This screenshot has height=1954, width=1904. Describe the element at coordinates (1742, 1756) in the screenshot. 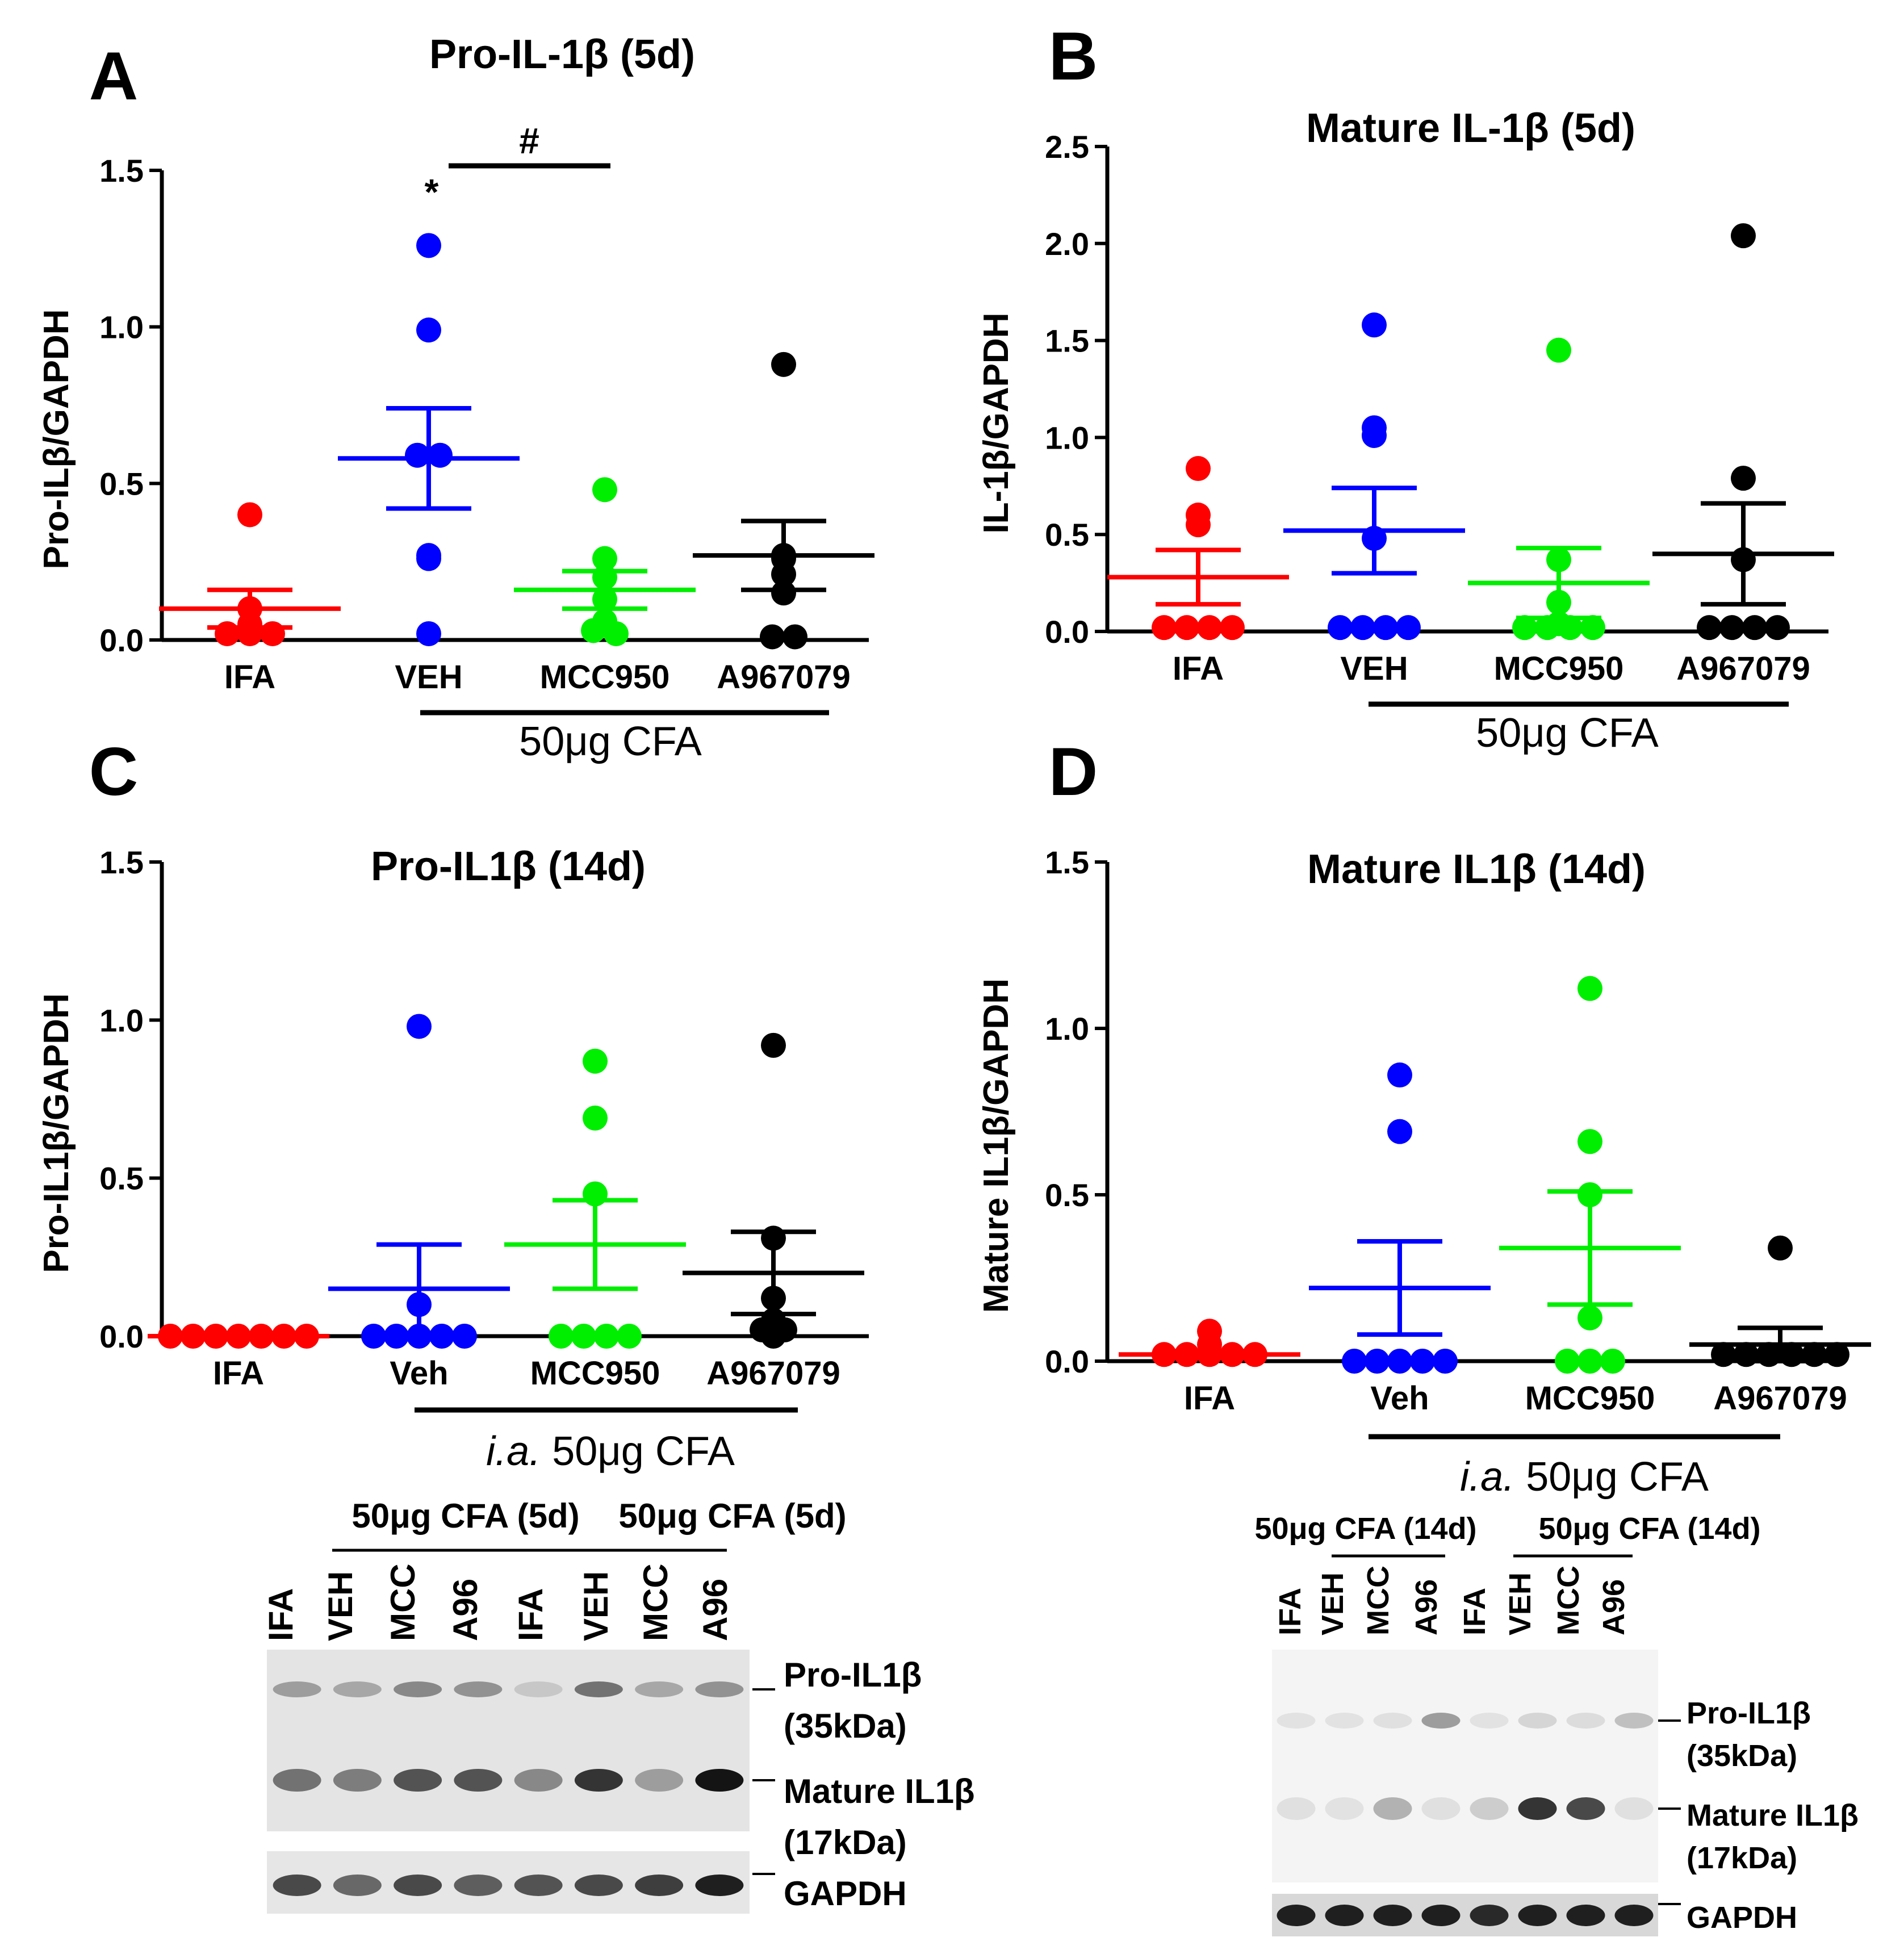

I see `pro-il1b-kda: (35kDa)` at that location.